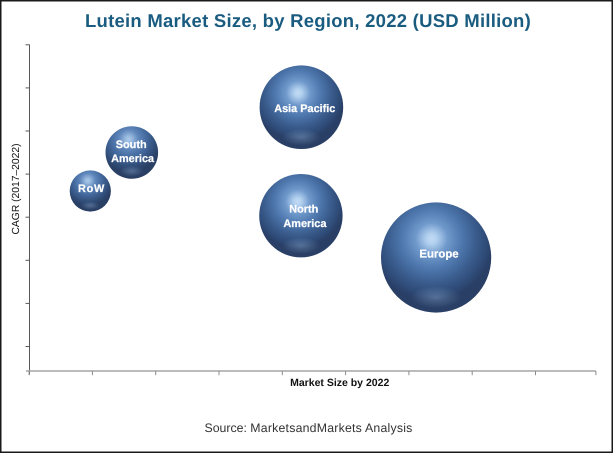  Describe the element at coordinates (91, 189) in the screenshot. I see `svg-text: RoW` at that location.